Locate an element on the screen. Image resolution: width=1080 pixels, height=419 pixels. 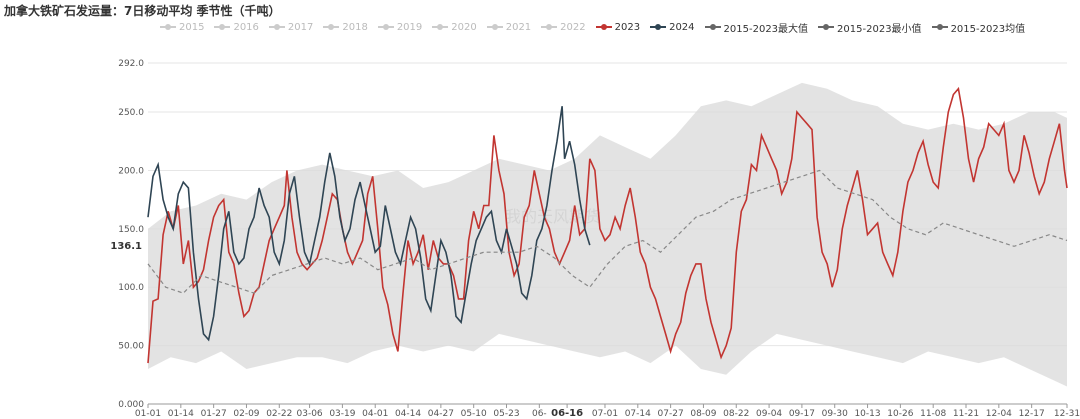
legend-item: 2015-2023最大值 is located at coordinates (756, 27).